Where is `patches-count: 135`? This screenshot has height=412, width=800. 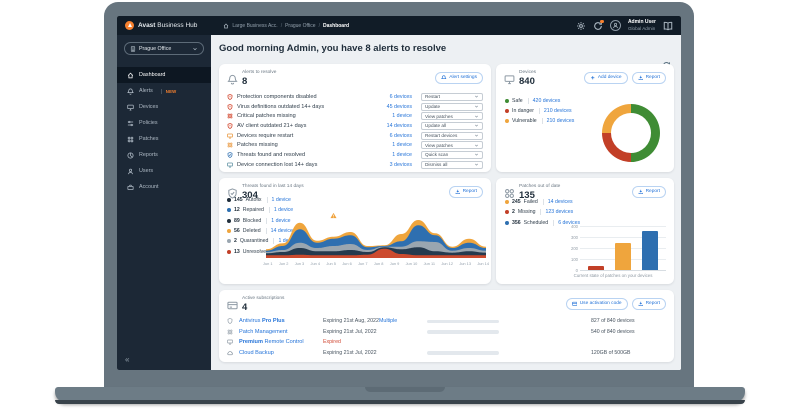
patches-count: 135 is located at coordinates (527, 195).